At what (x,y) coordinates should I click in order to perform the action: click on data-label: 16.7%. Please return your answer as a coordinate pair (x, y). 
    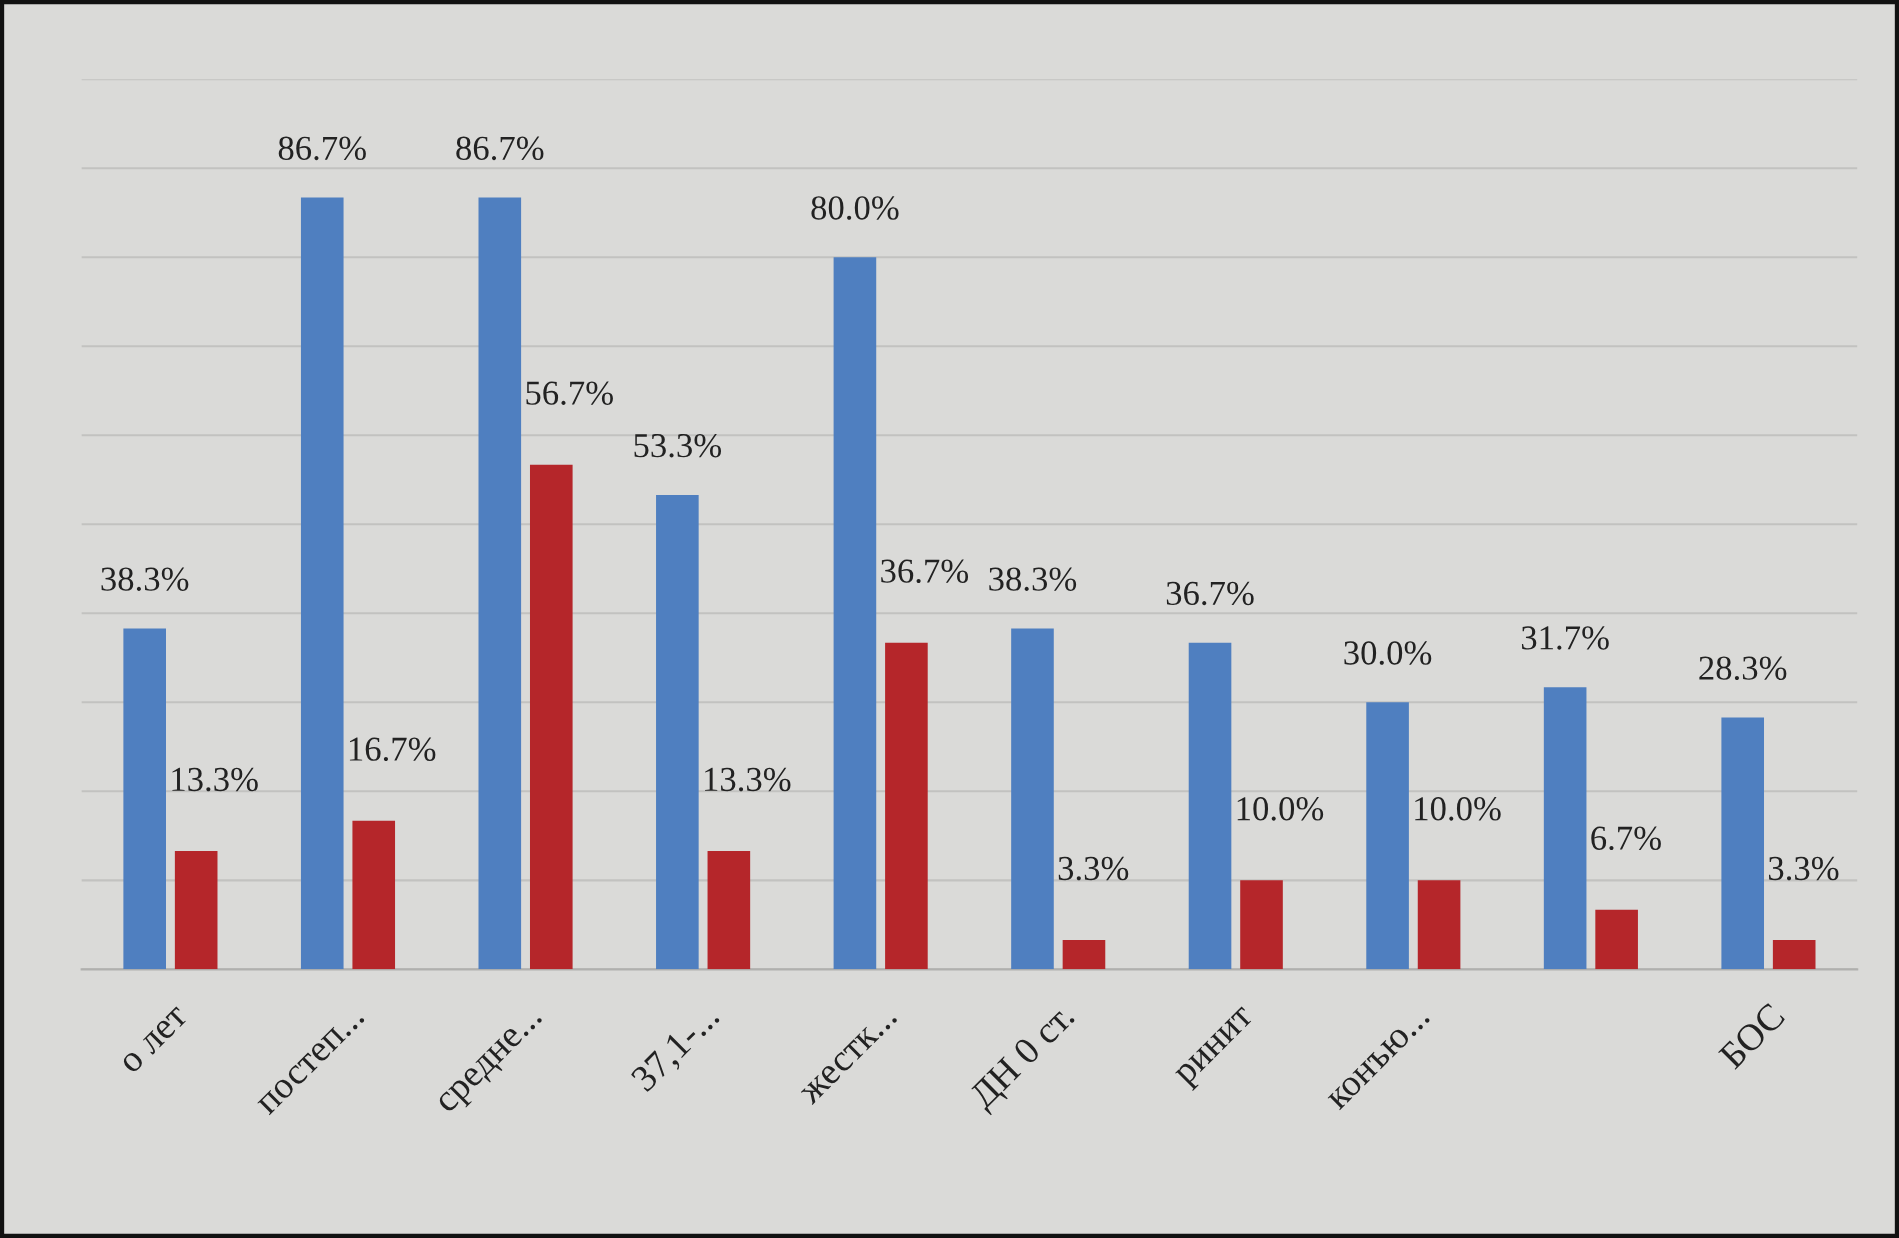
    Looking at the image, I should click on (392, 749).